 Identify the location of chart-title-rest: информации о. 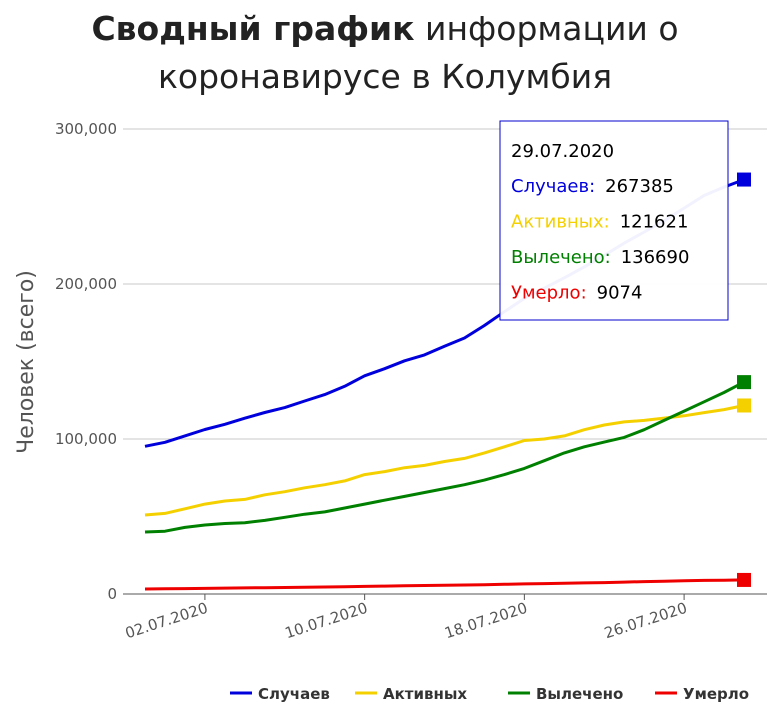
(552, 28).